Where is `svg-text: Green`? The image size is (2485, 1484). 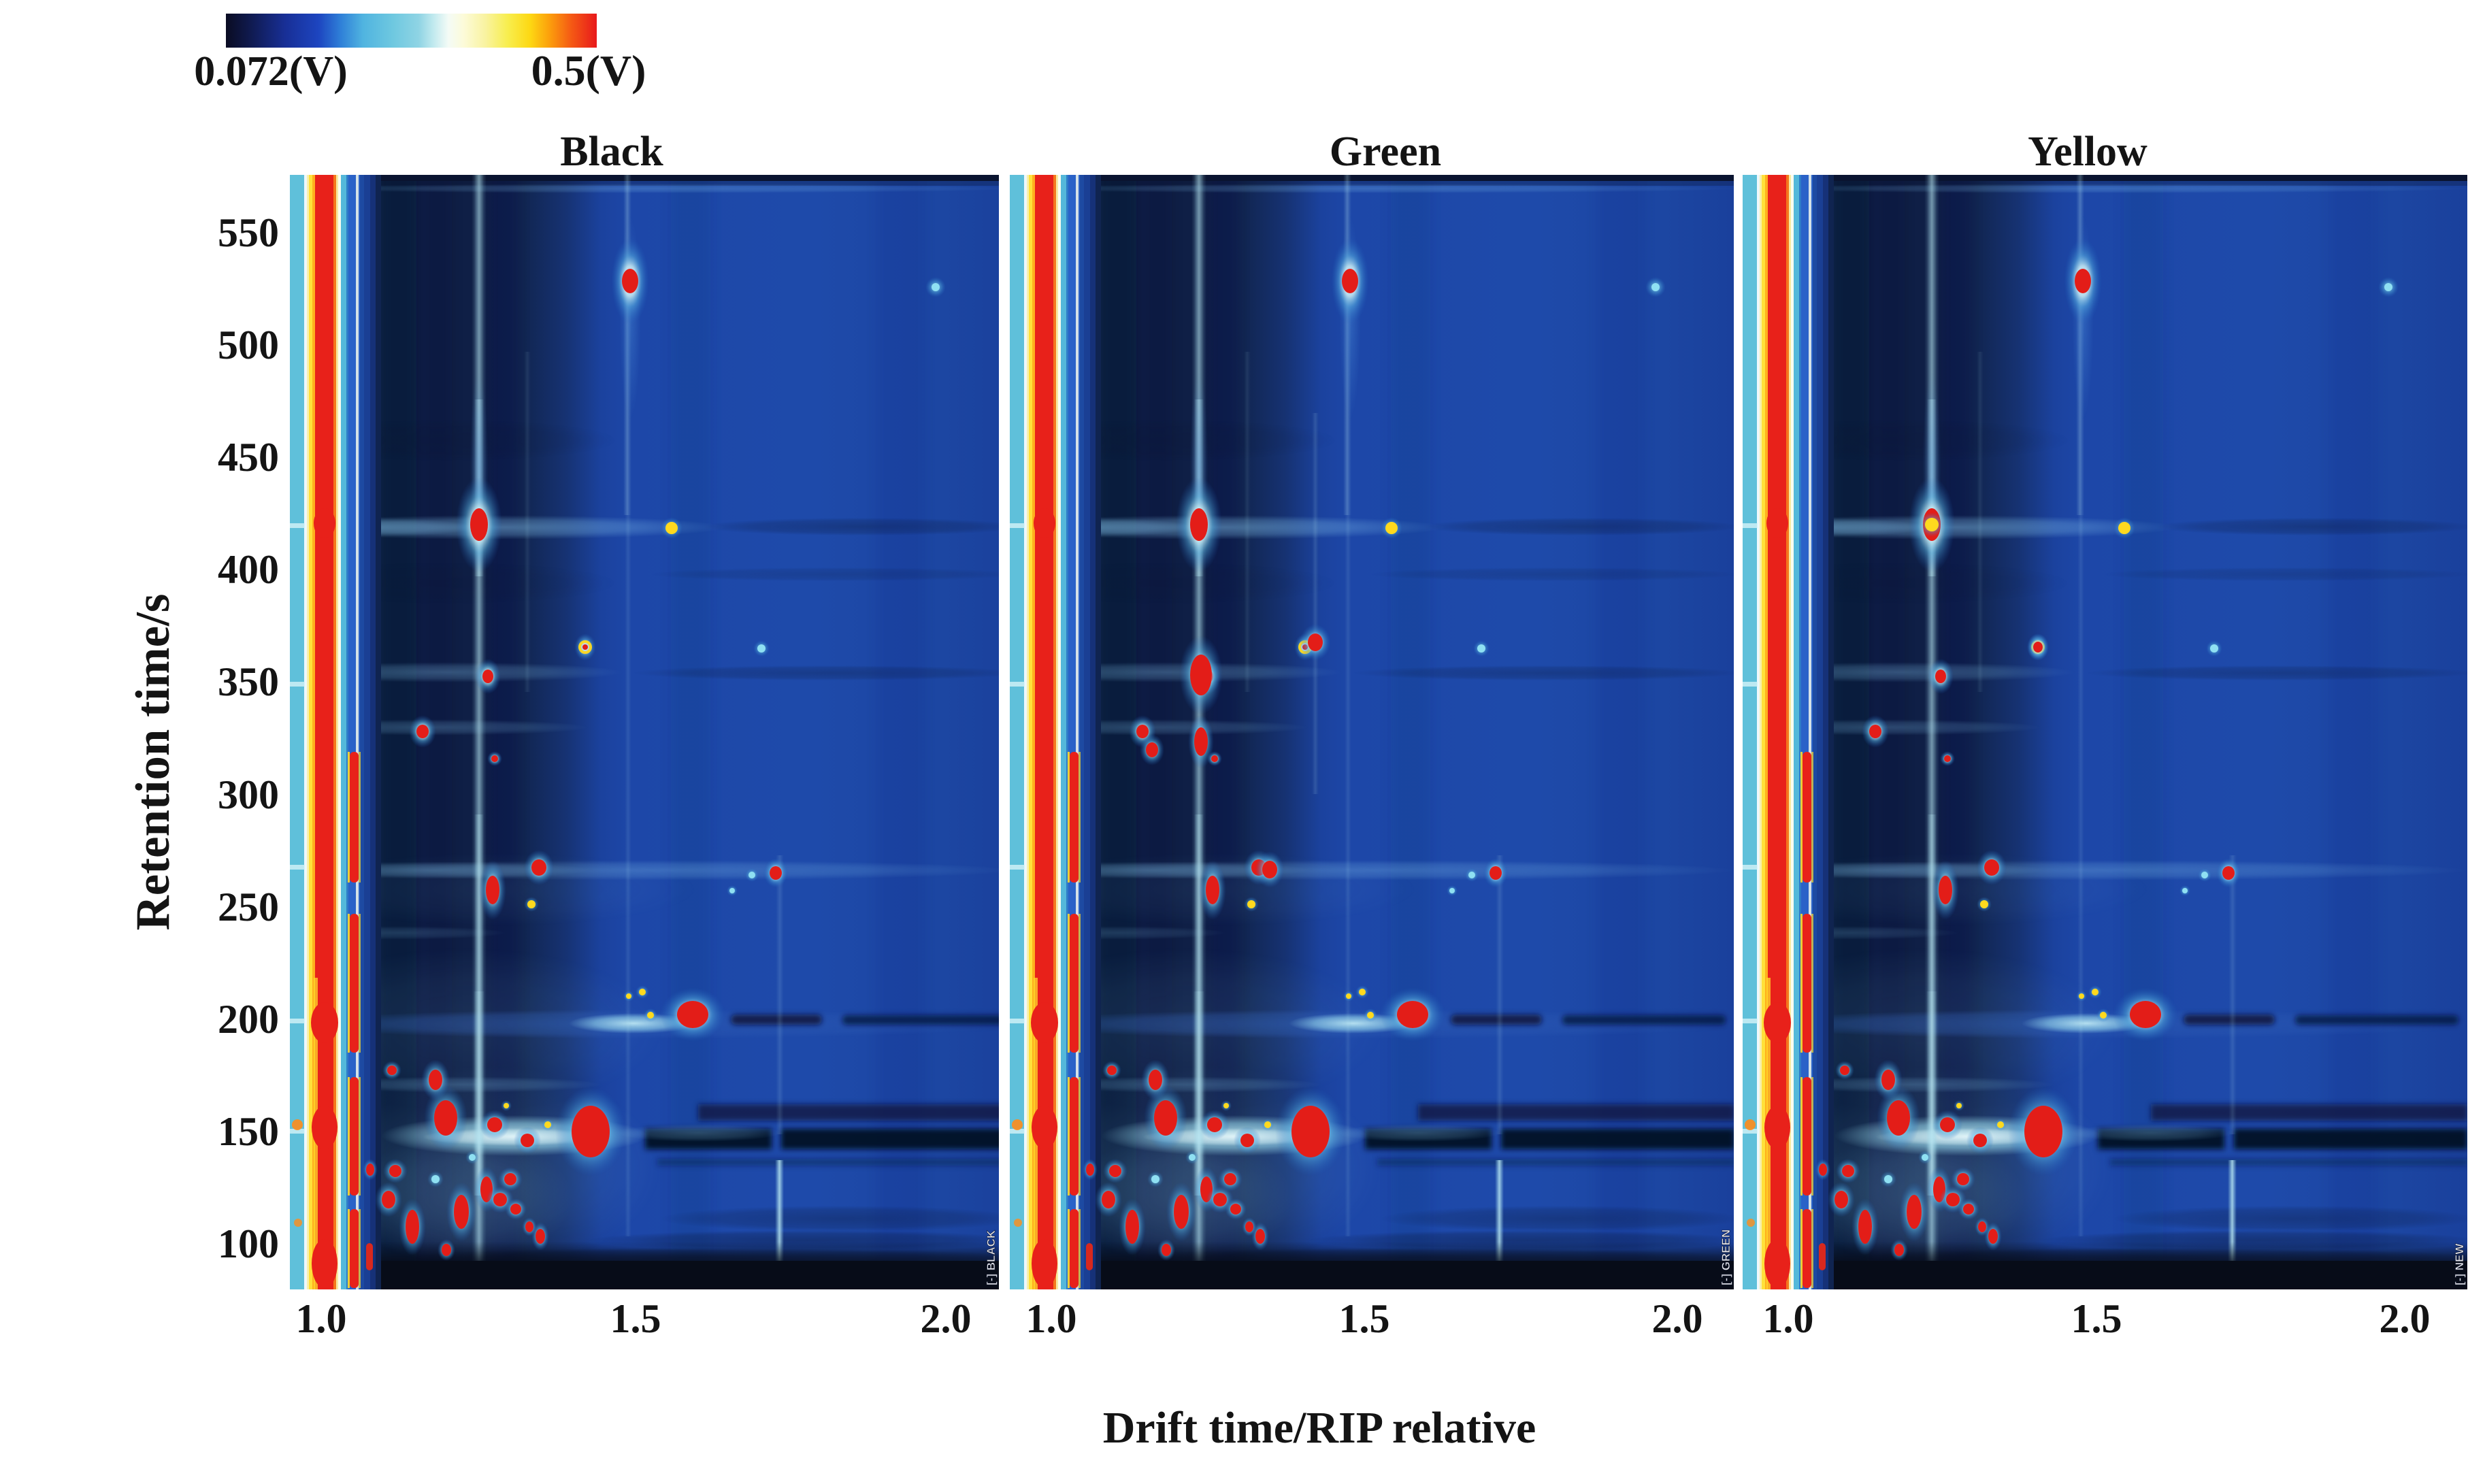 svg-text: Green is located at coordinates (1385, 152).